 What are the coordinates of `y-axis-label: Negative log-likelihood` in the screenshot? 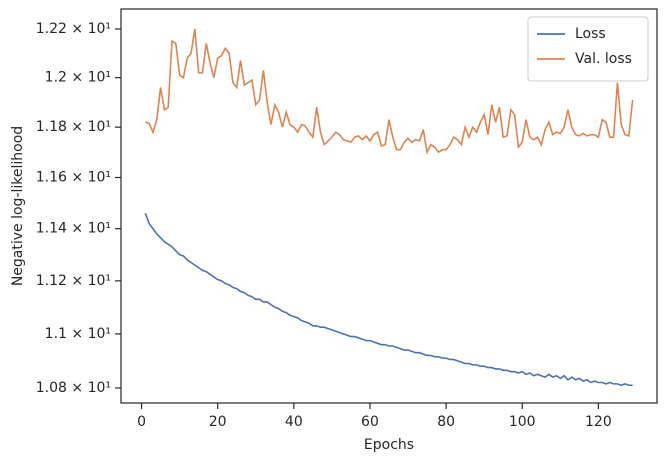 It's located at (18, 206).